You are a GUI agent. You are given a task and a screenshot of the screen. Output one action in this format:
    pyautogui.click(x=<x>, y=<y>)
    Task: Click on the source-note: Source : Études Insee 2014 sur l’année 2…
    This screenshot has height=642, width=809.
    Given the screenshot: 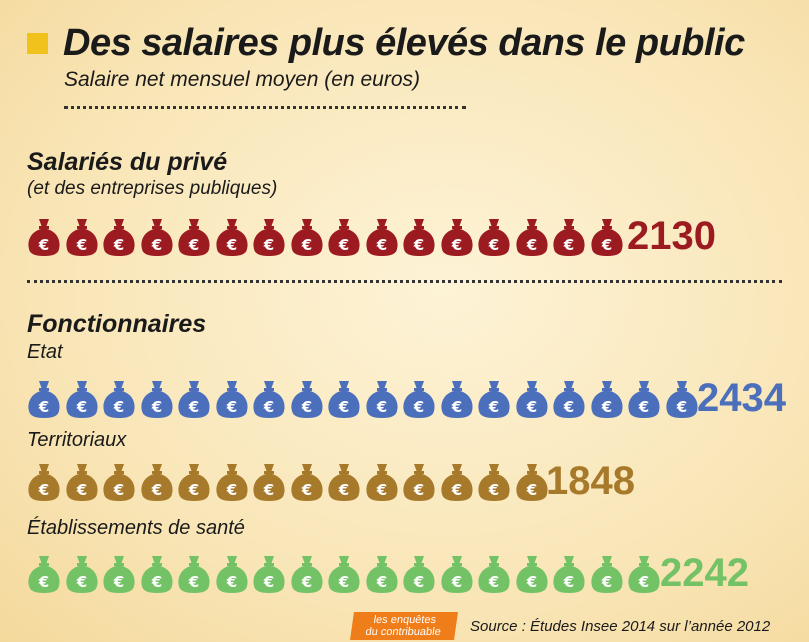 What is the action you would take?
    pyautogui.click(x=620, y=626)
    